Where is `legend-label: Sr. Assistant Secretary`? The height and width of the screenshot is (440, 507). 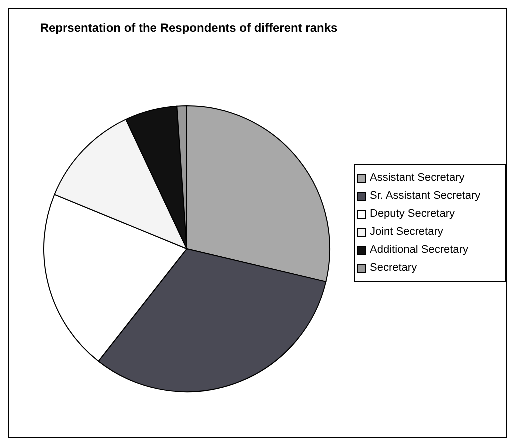 legend-label: Sr. Assistant Secretary is located at coordinates (425, 196).